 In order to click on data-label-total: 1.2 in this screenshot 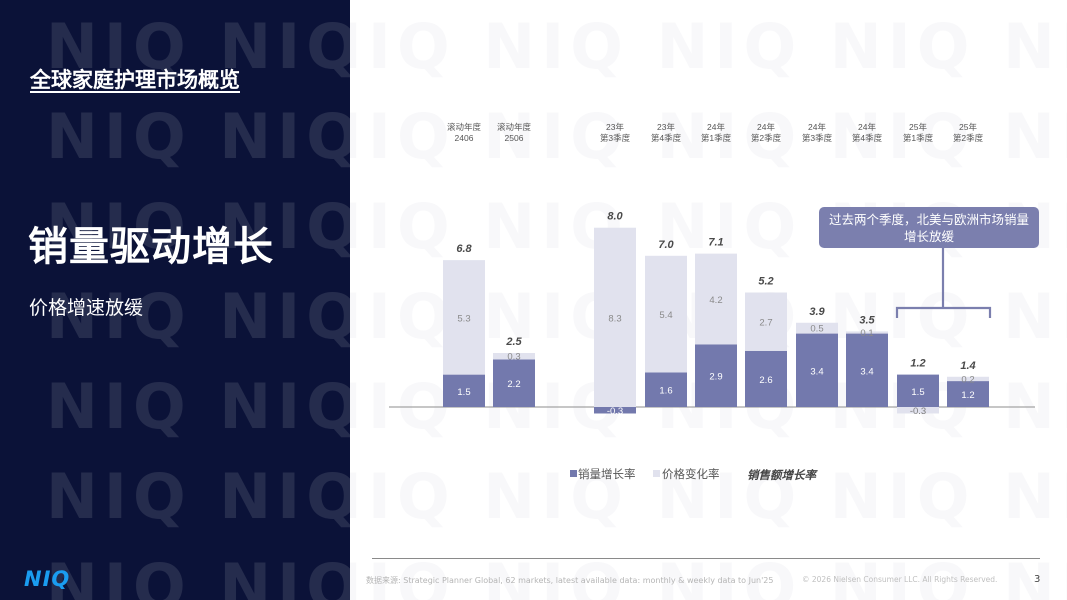, I will do `click(917, 364)`.